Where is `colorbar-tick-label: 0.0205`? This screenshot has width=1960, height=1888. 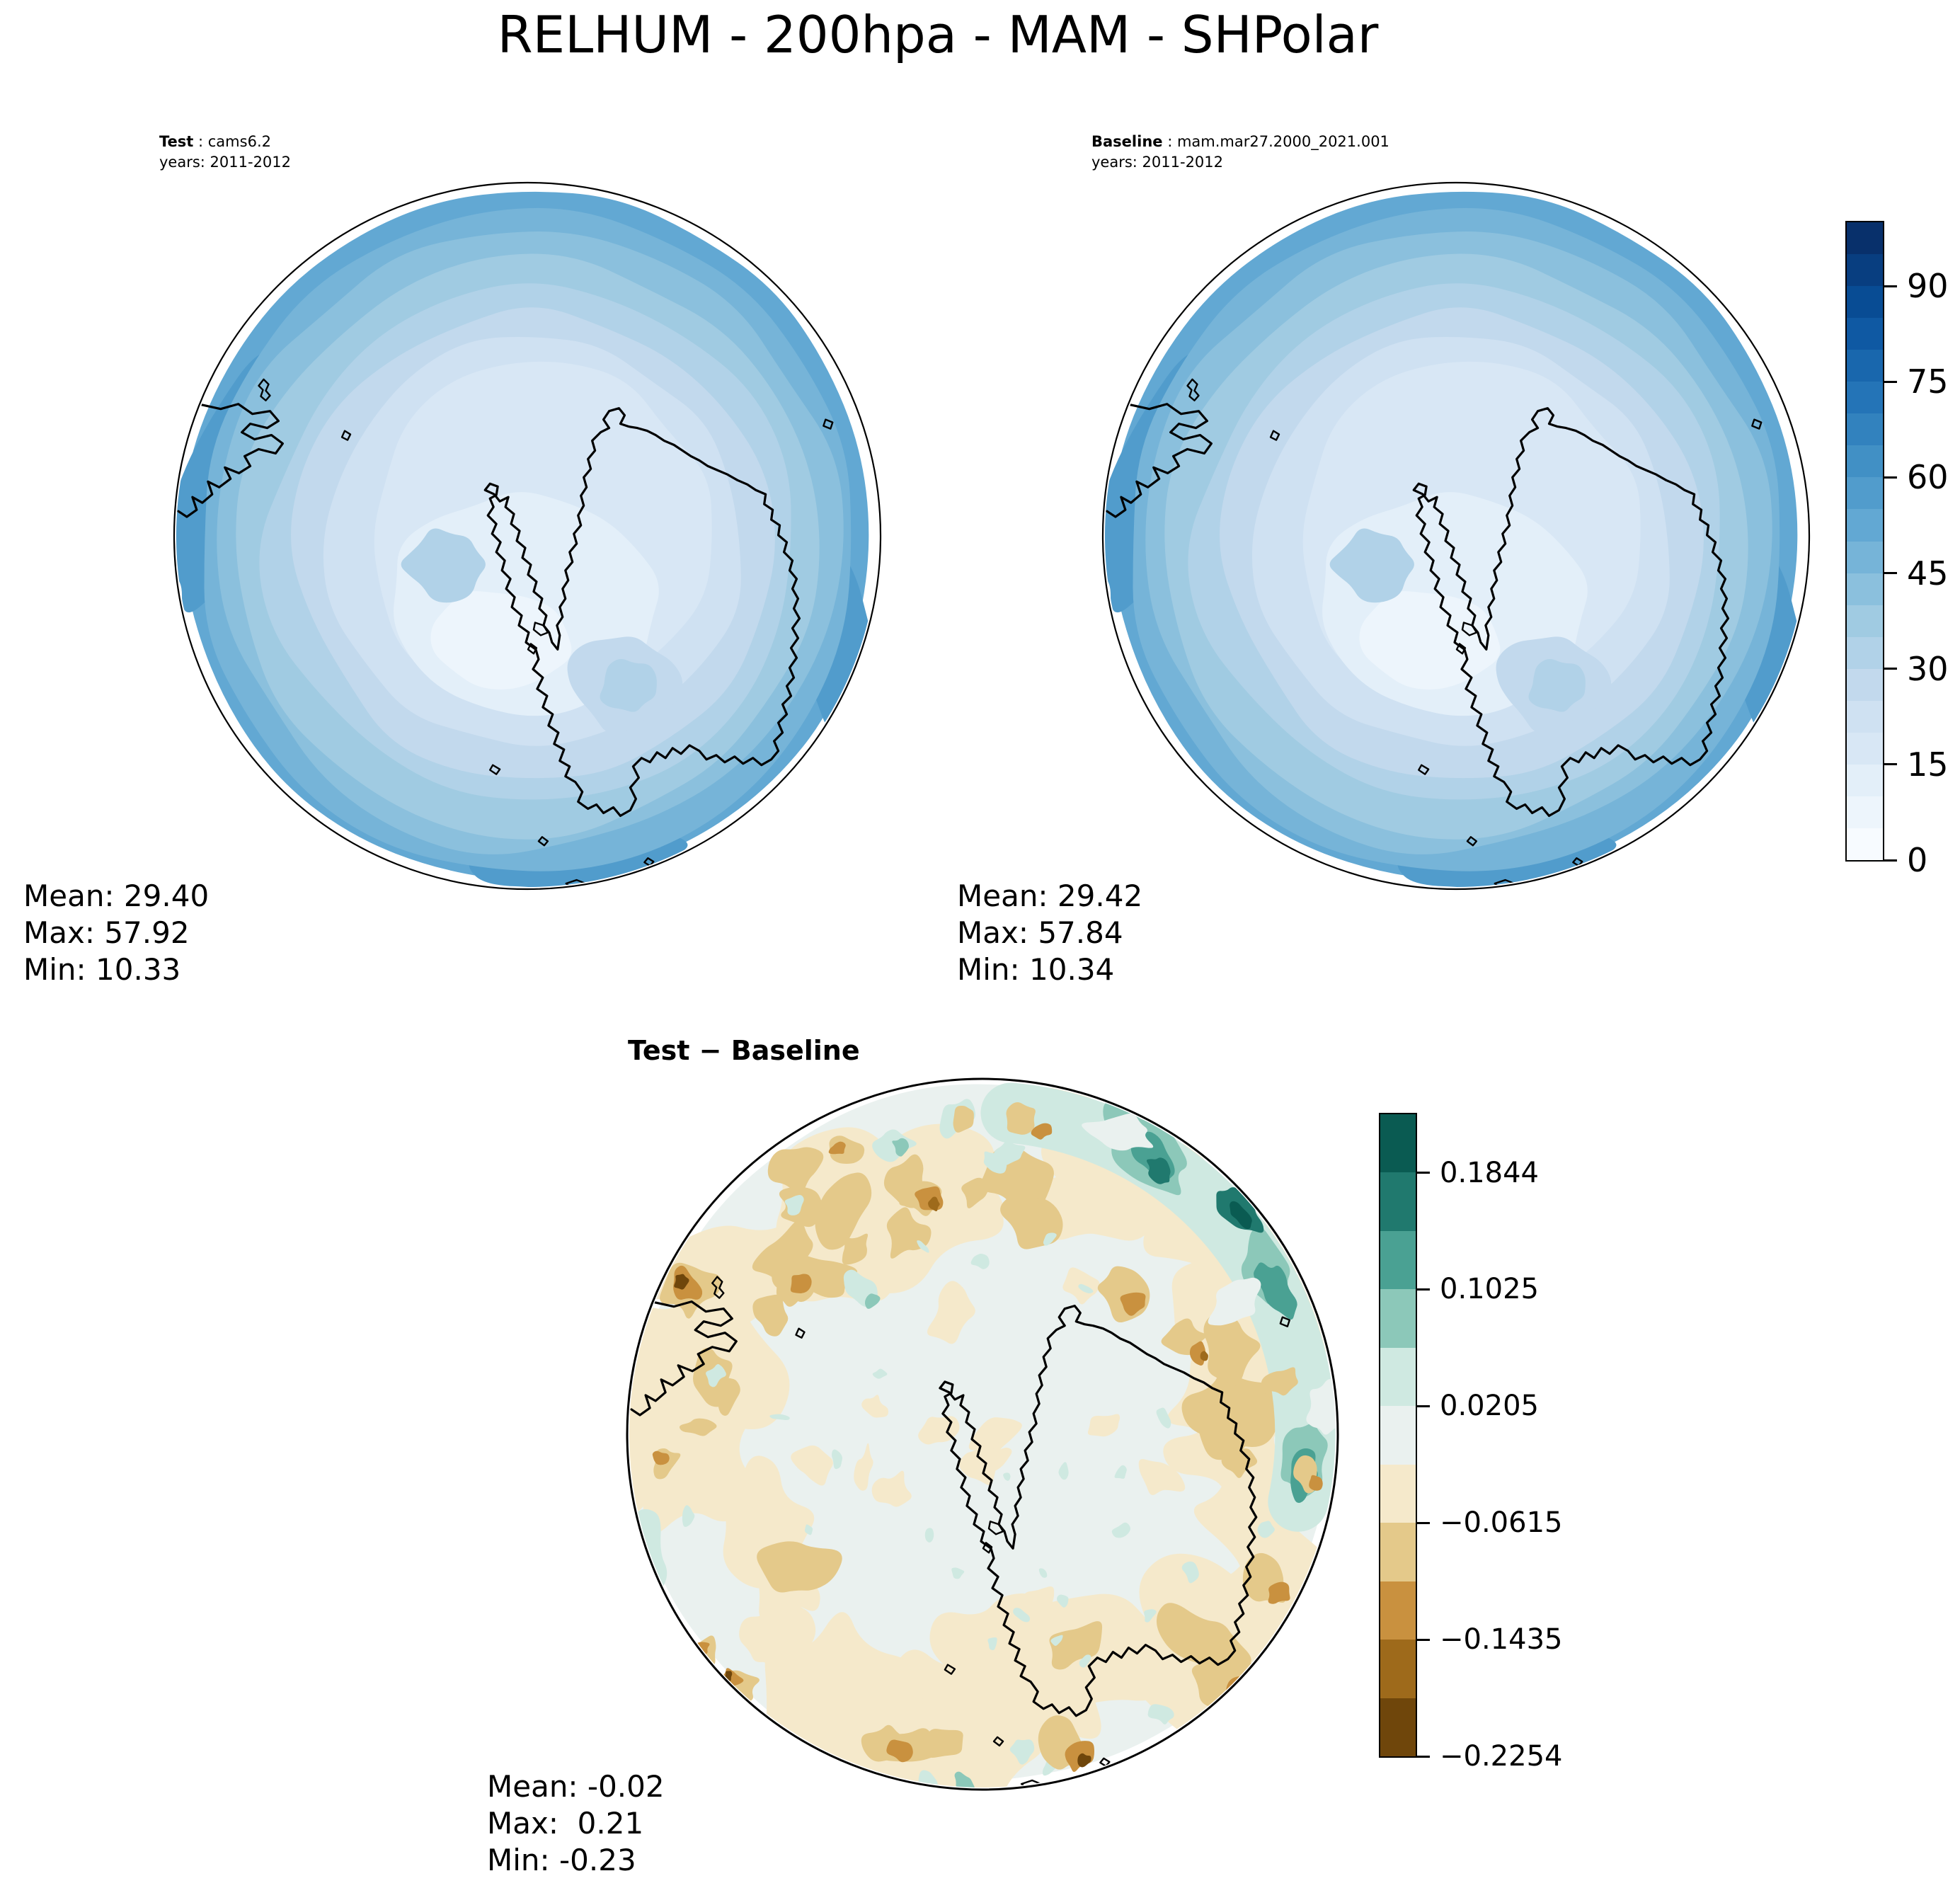
colorbar-tick-label: 0.0205 is located at coordinates (1489, 1406).